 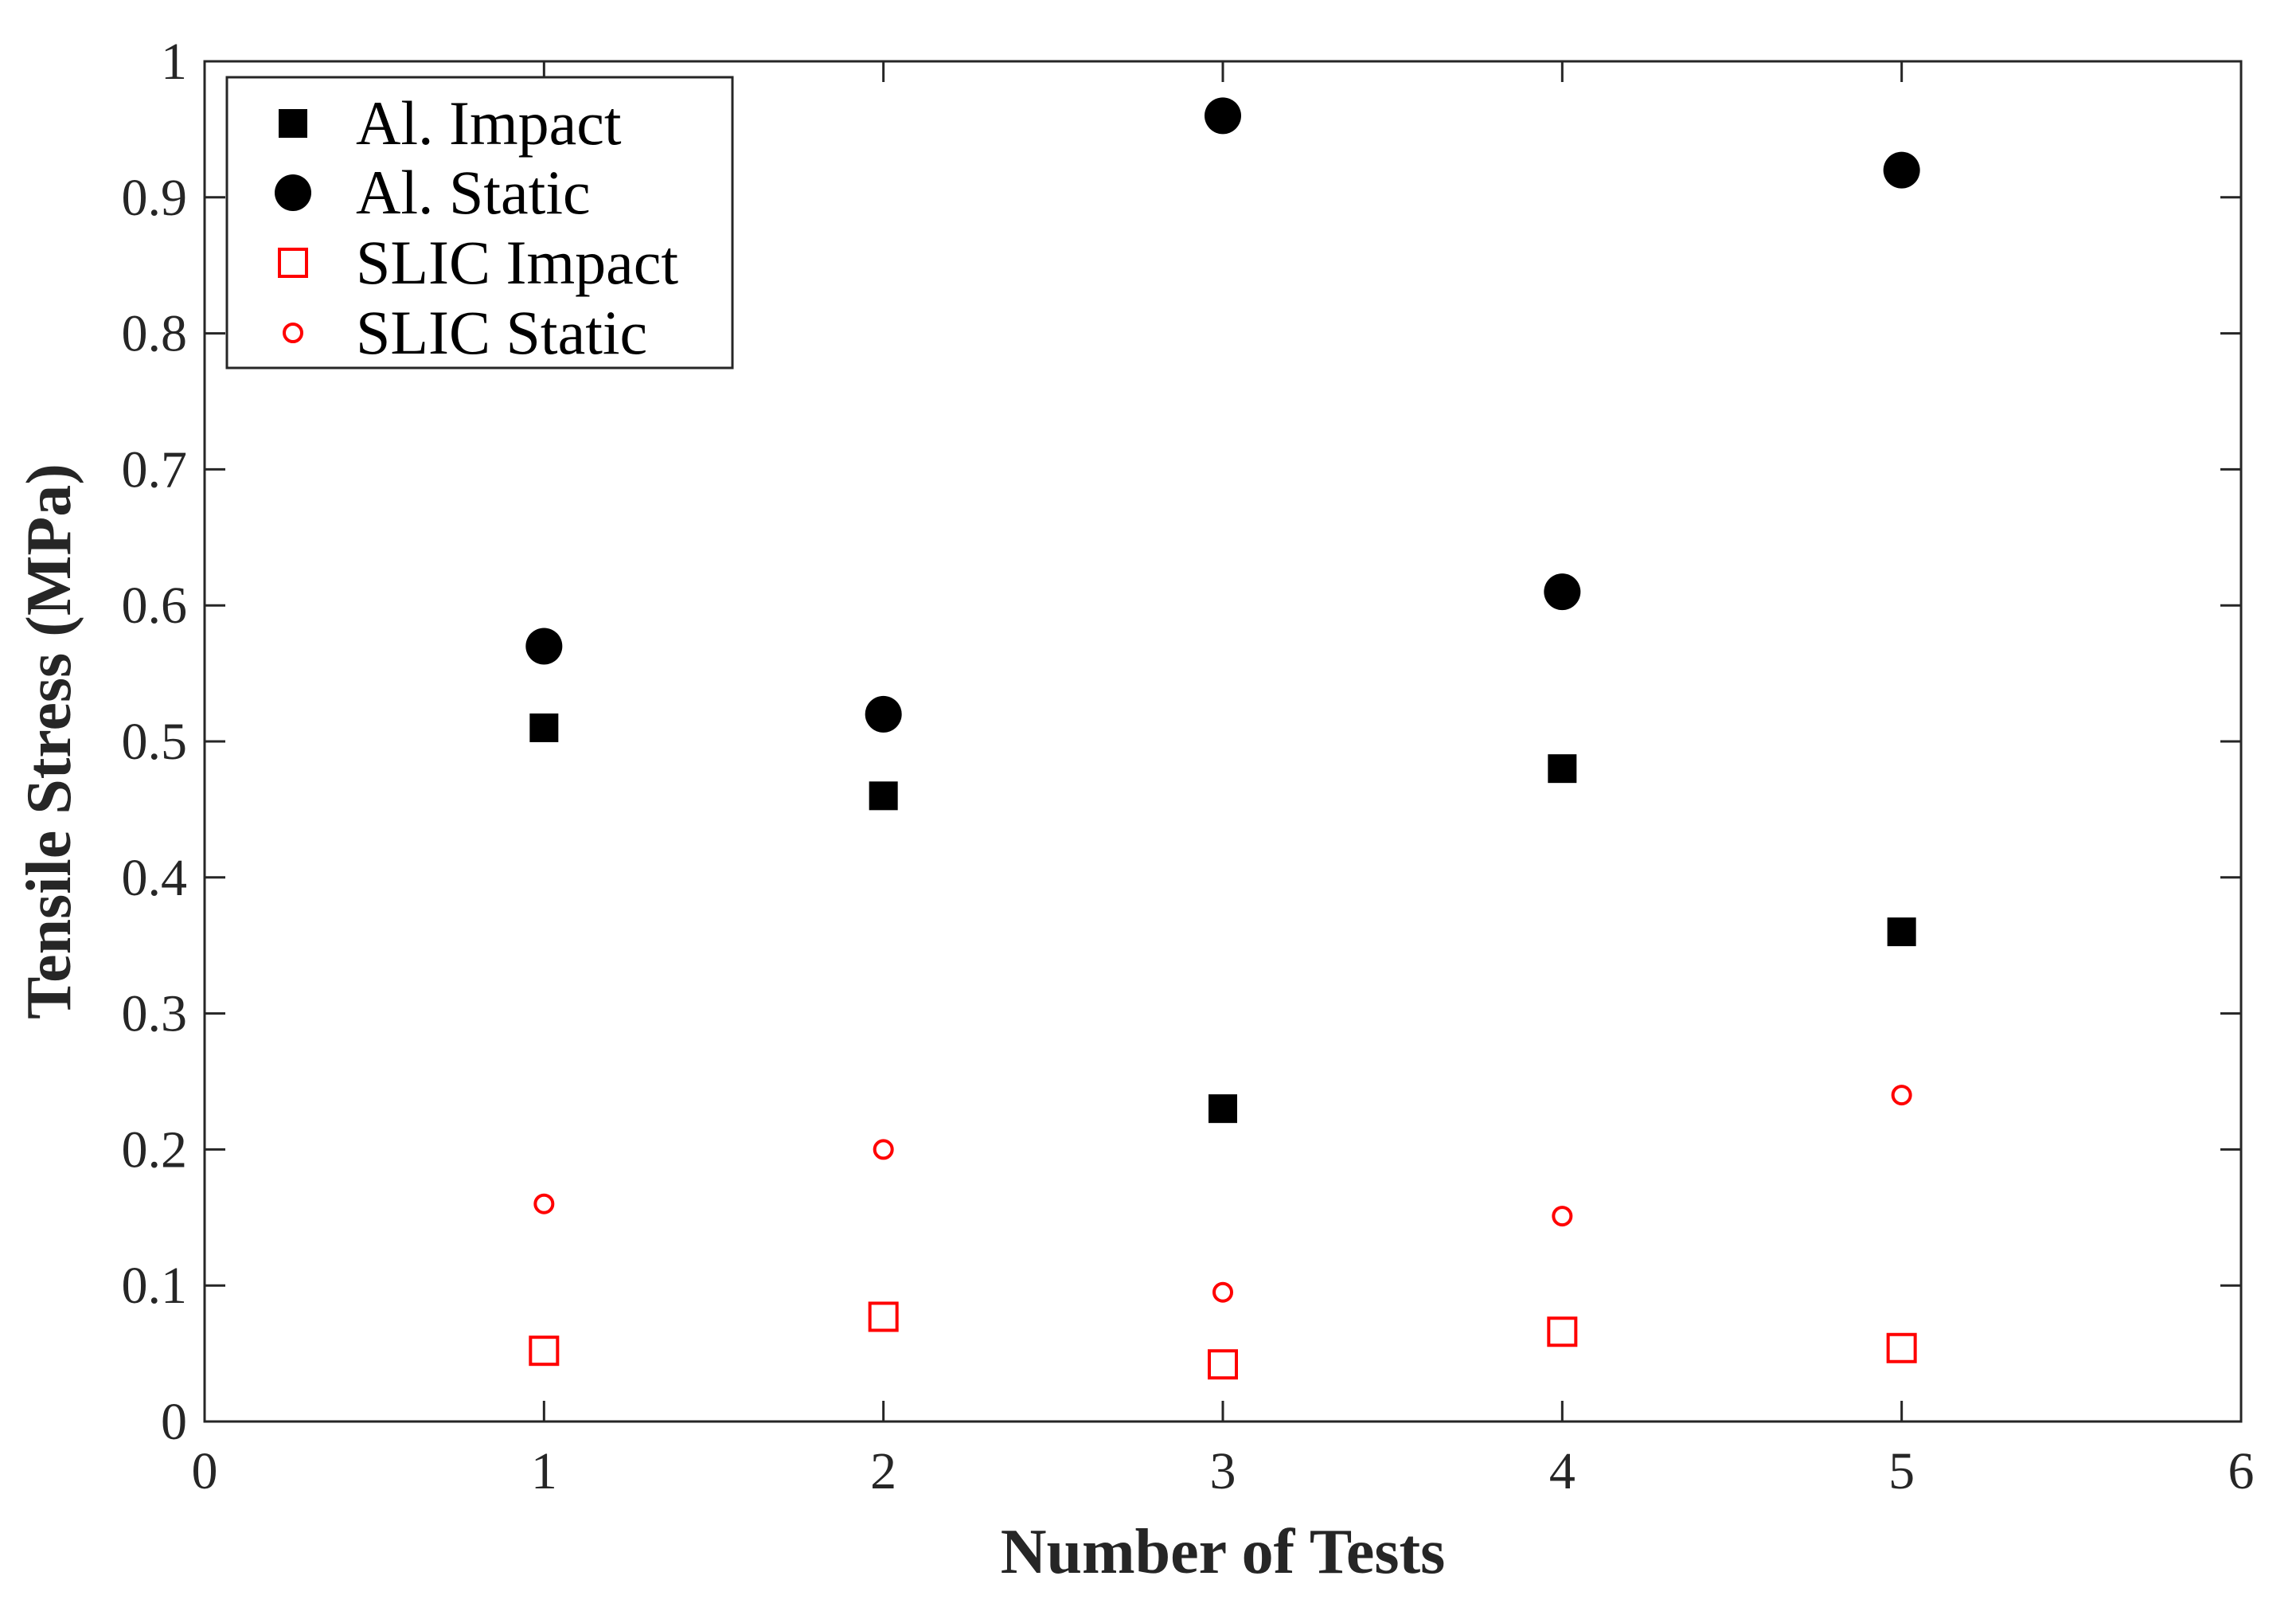 What do you see at coordinates (155, 878) in the screenshot?
I see `y-tick-label: 0.4` at bounding box center [155, 878].